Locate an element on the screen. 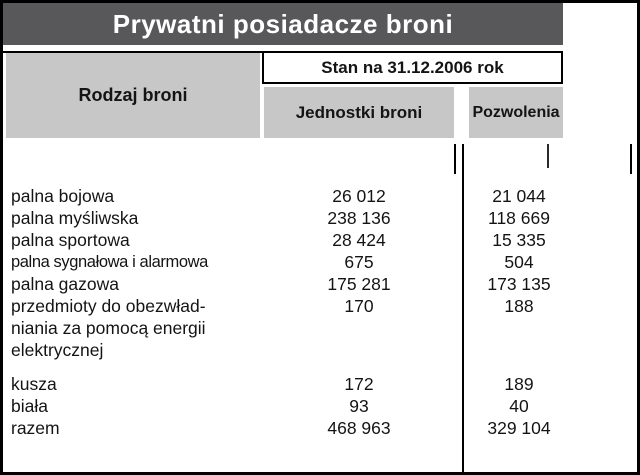 This screenshot has width=640, height=475. column-header-jednostki-broni: Jednostki broni is located at coordinates (359, 112).